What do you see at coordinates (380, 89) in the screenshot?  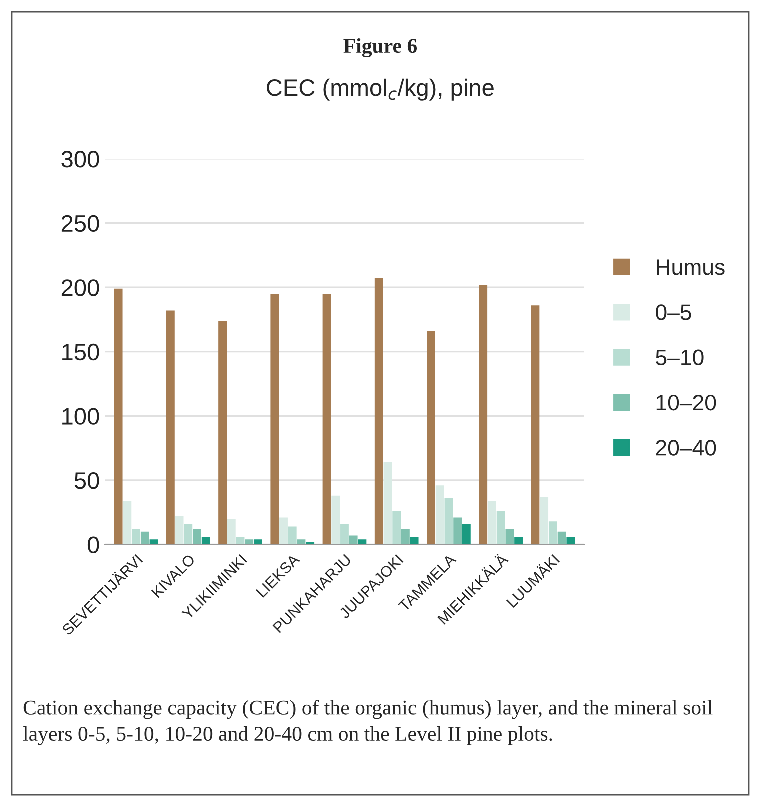 I see `chart-subtitle: CEC (mmol$_{c}$/kg), pine` at bounding box center [380, 89].